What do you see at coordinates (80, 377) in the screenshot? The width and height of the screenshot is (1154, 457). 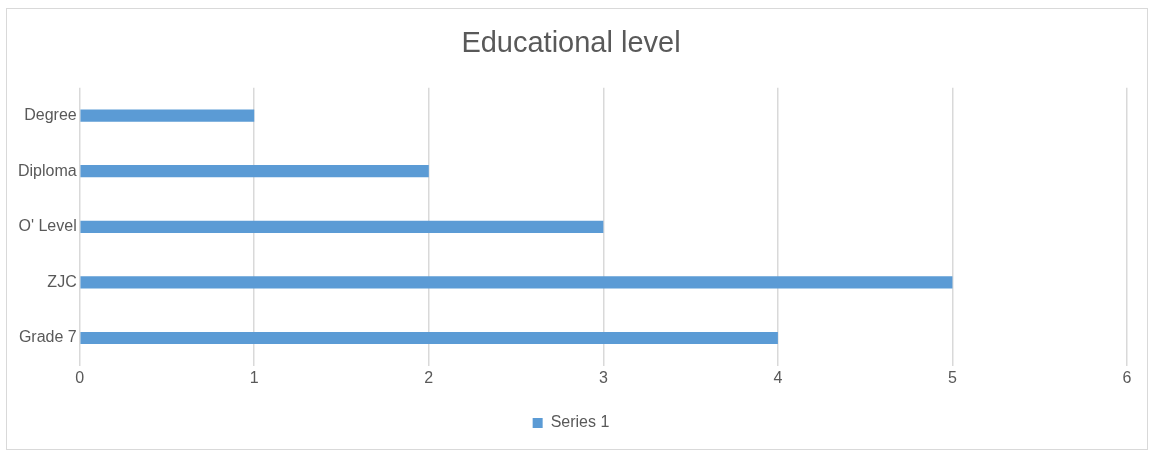 I see `x-tick-label: 0` at bounding box center [80, 377].